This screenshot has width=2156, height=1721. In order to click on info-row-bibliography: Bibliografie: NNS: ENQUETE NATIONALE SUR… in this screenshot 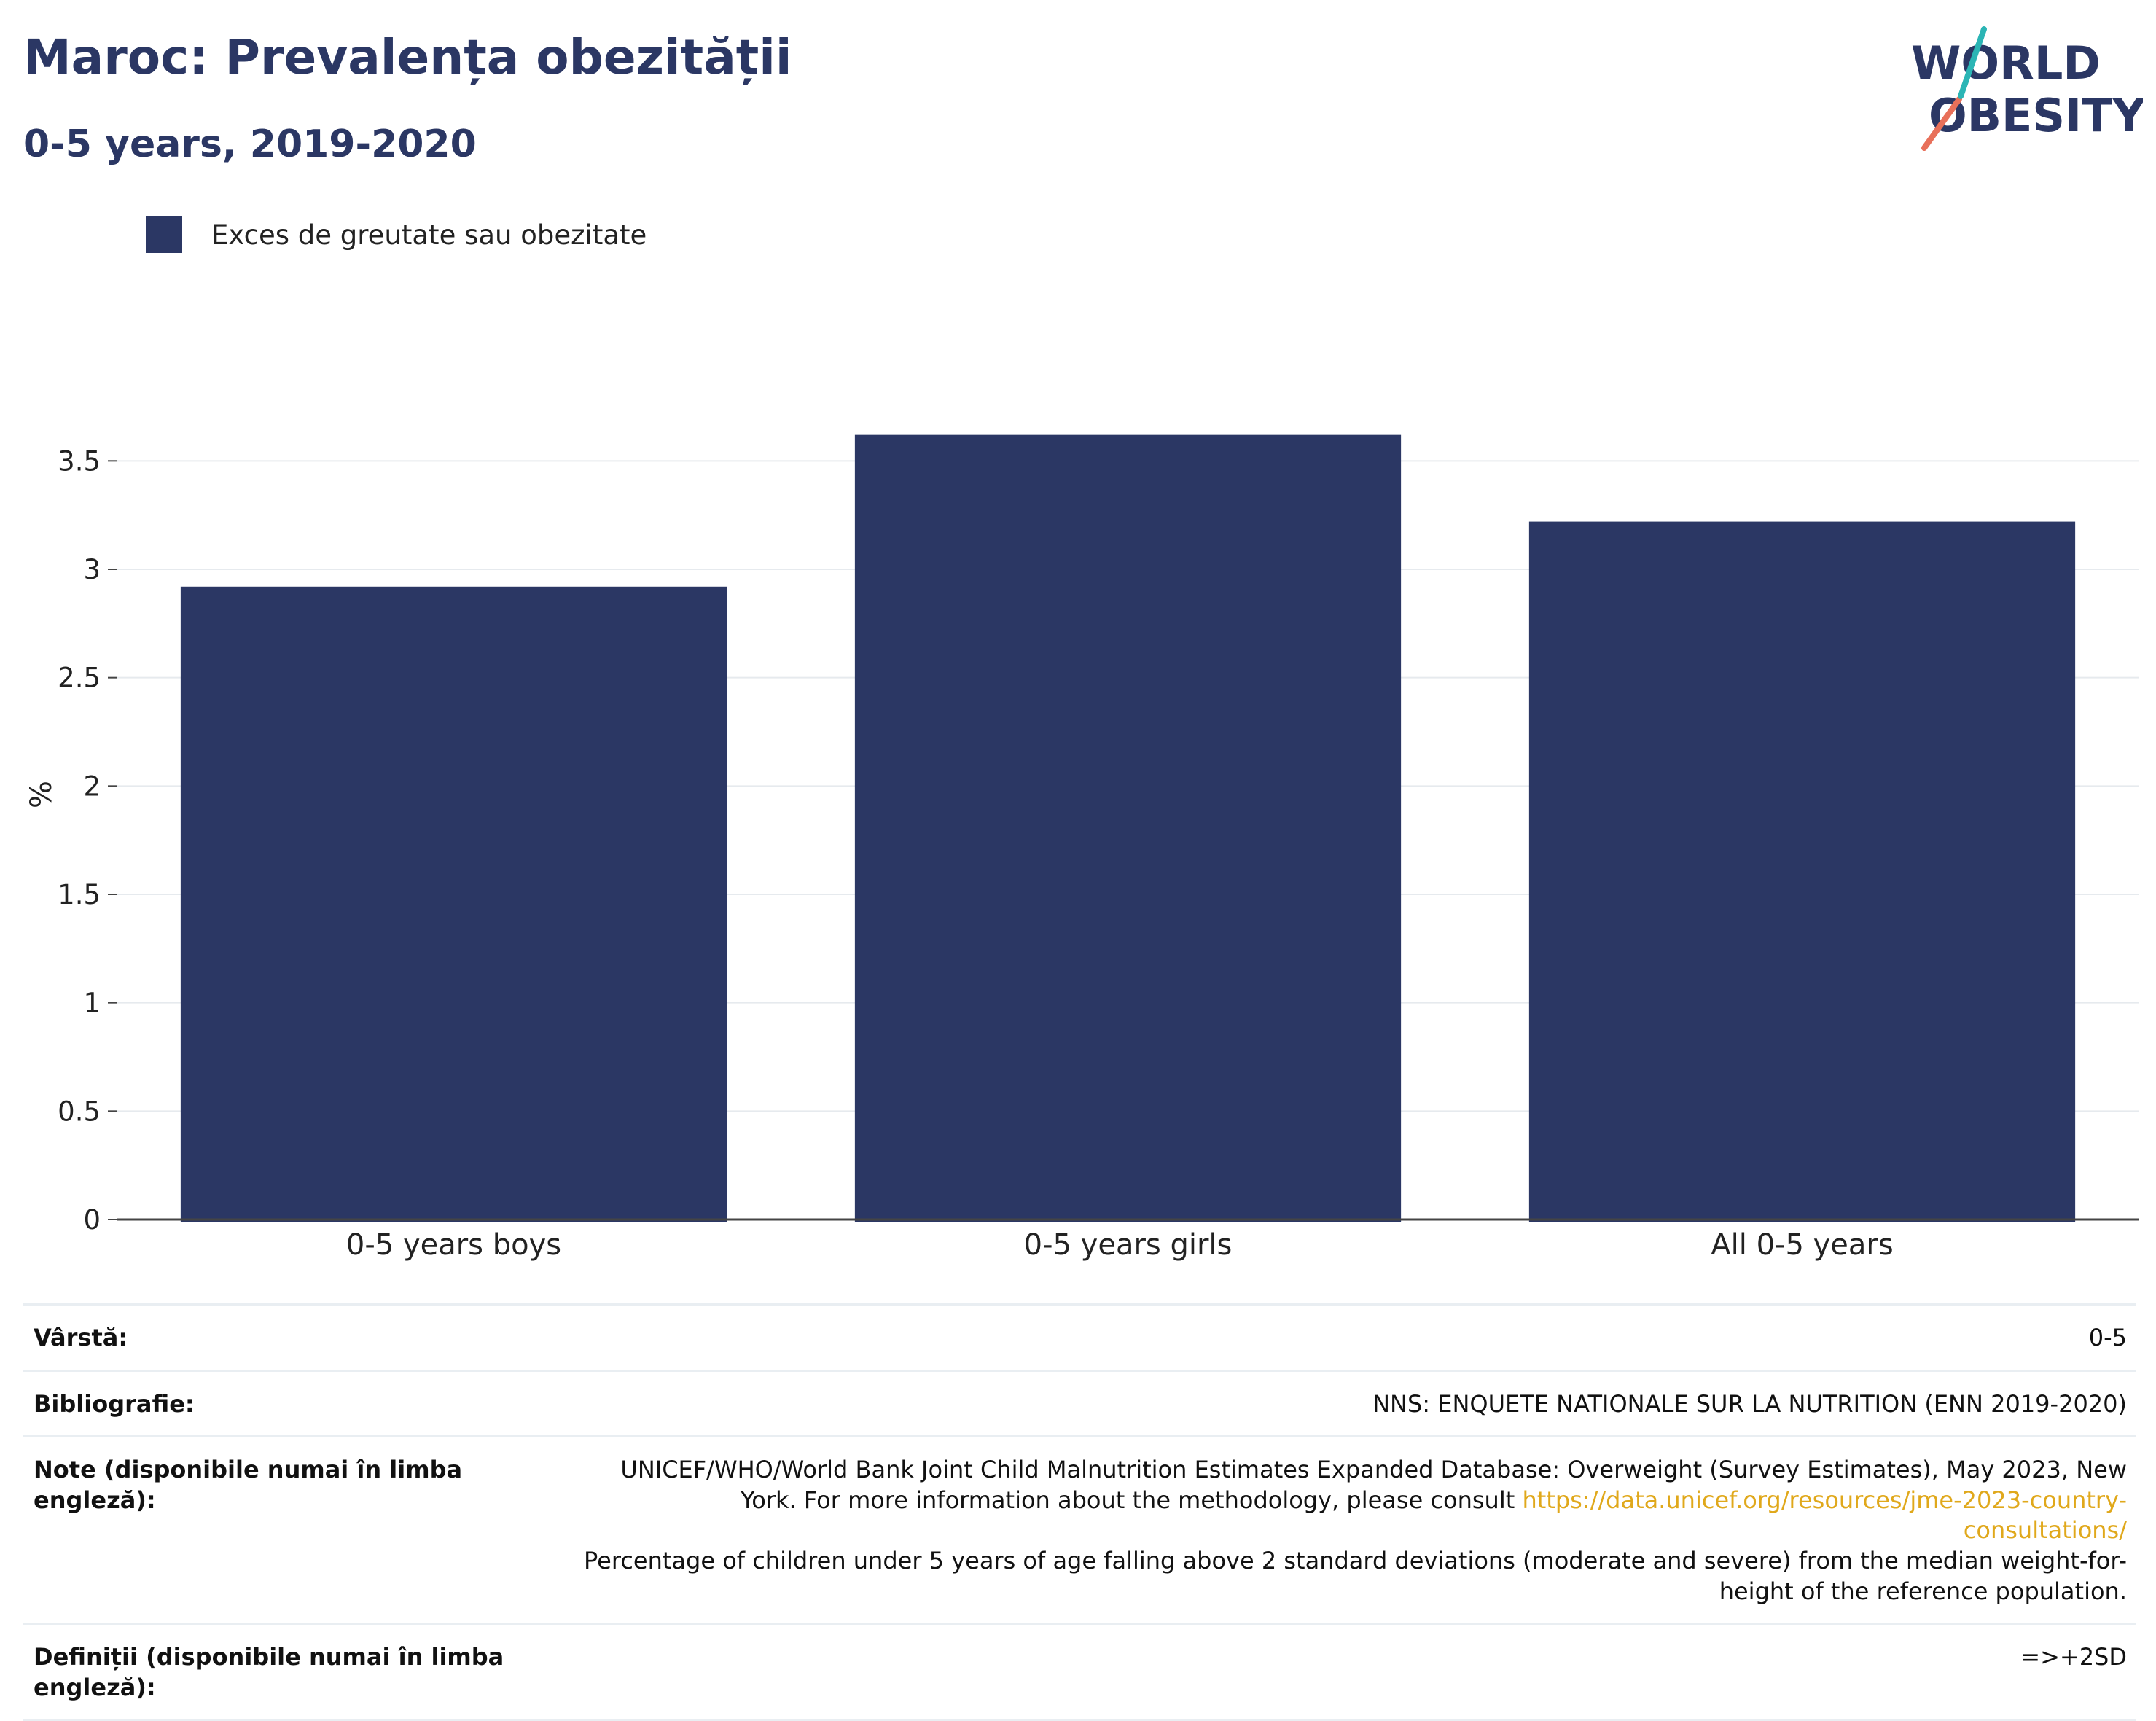, I will do `click(1079, 1403)`.